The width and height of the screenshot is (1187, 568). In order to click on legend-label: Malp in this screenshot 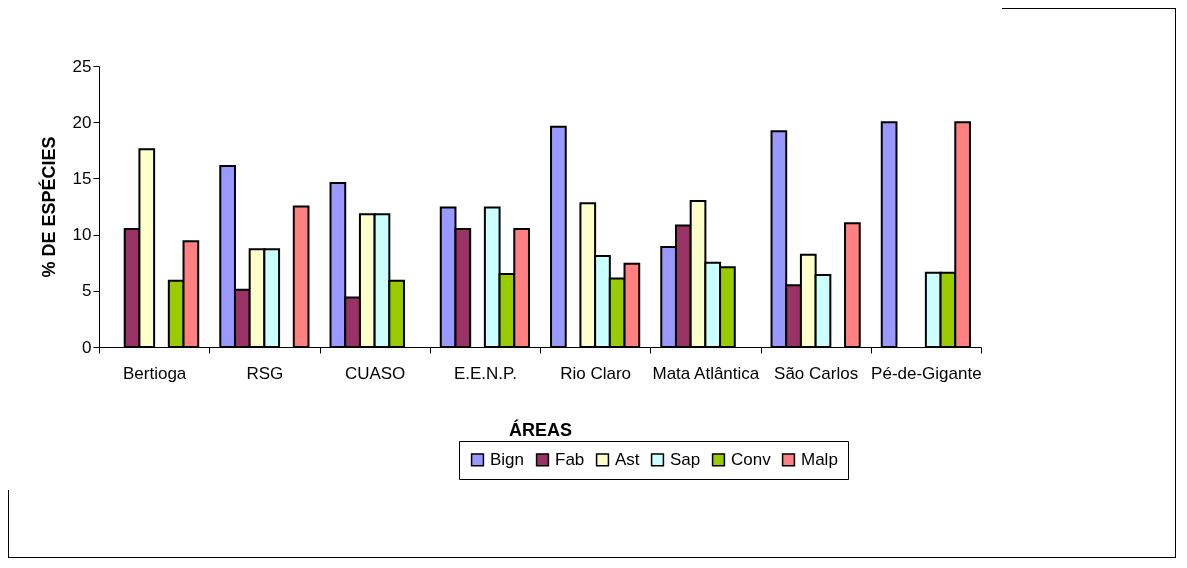, I will do `click(819, 459)`.